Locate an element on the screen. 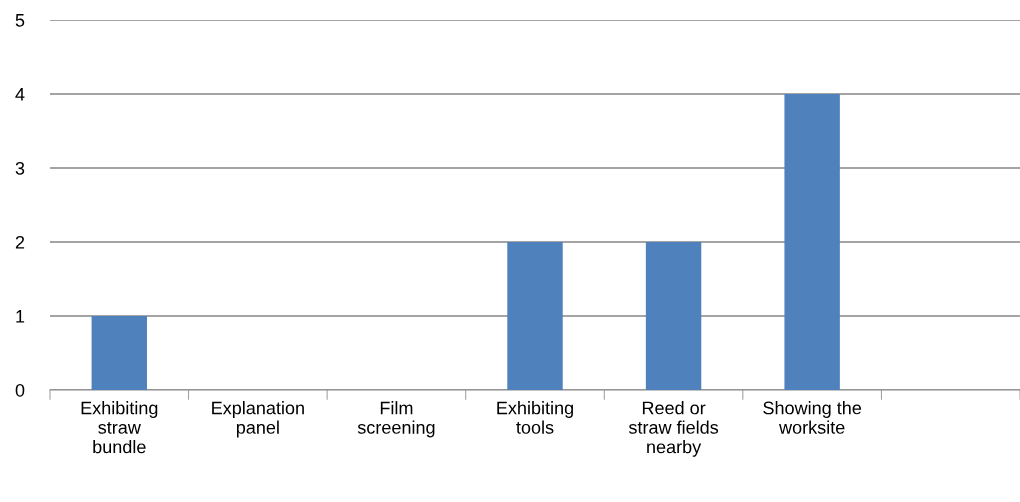 The width and height of the screenshot is (1020, 502). y-tick-label: 4 is located at coordinates (20, 94).